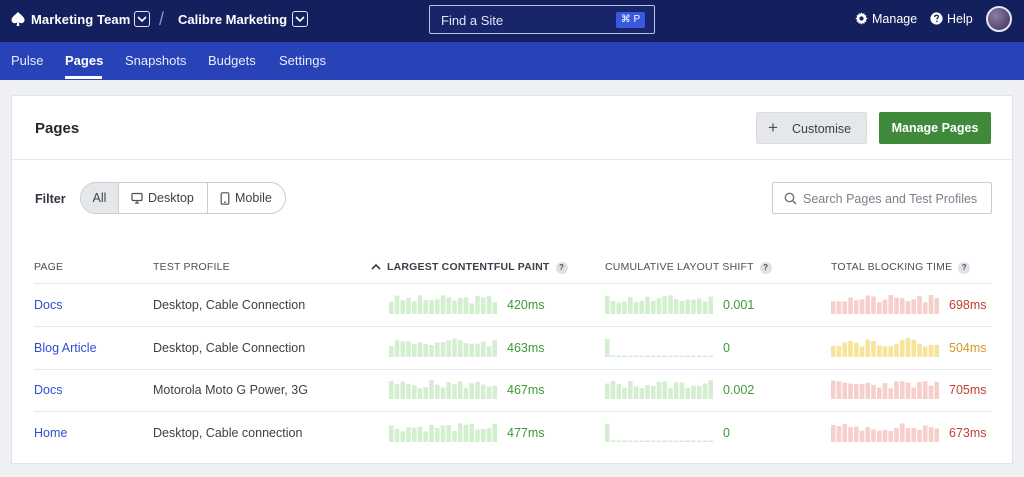 This screenshot has width=1024, height=477. I want to click on avatar, so click(999, 19).